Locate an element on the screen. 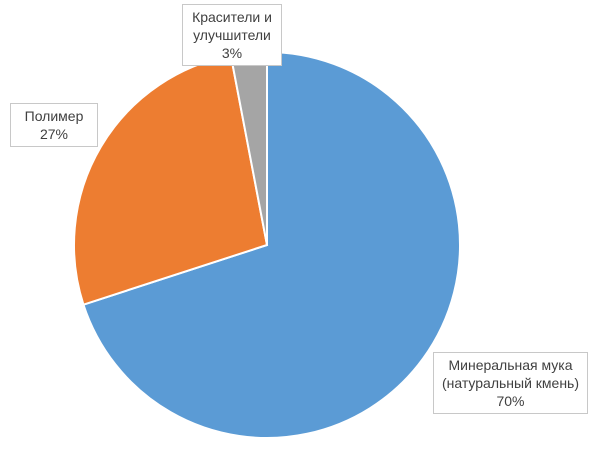 This screenshot has width=600, height=454. value-label: 70% is located at coordinates (510, 401).